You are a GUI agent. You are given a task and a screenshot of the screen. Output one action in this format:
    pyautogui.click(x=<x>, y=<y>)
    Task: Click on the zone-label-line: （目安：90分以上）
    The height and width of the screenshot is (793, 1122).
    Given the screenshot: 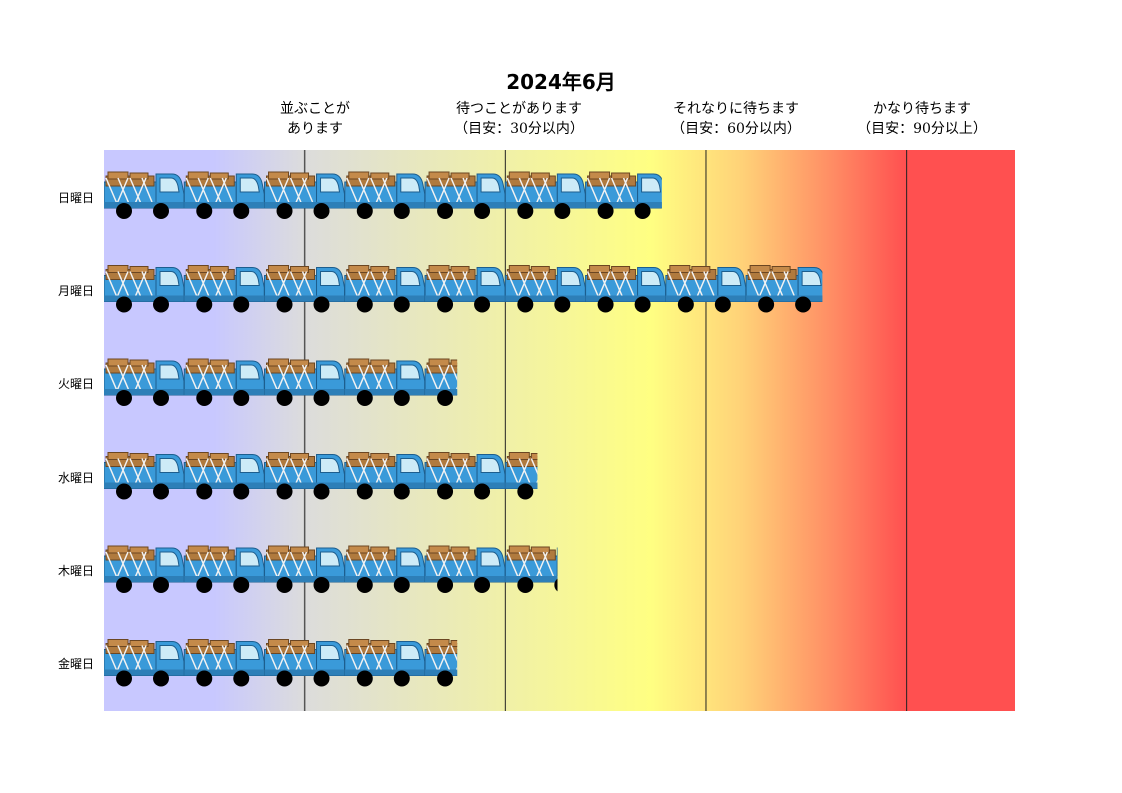 What is the action you would take?
    pyautogui.click(x=922, y=129)
    